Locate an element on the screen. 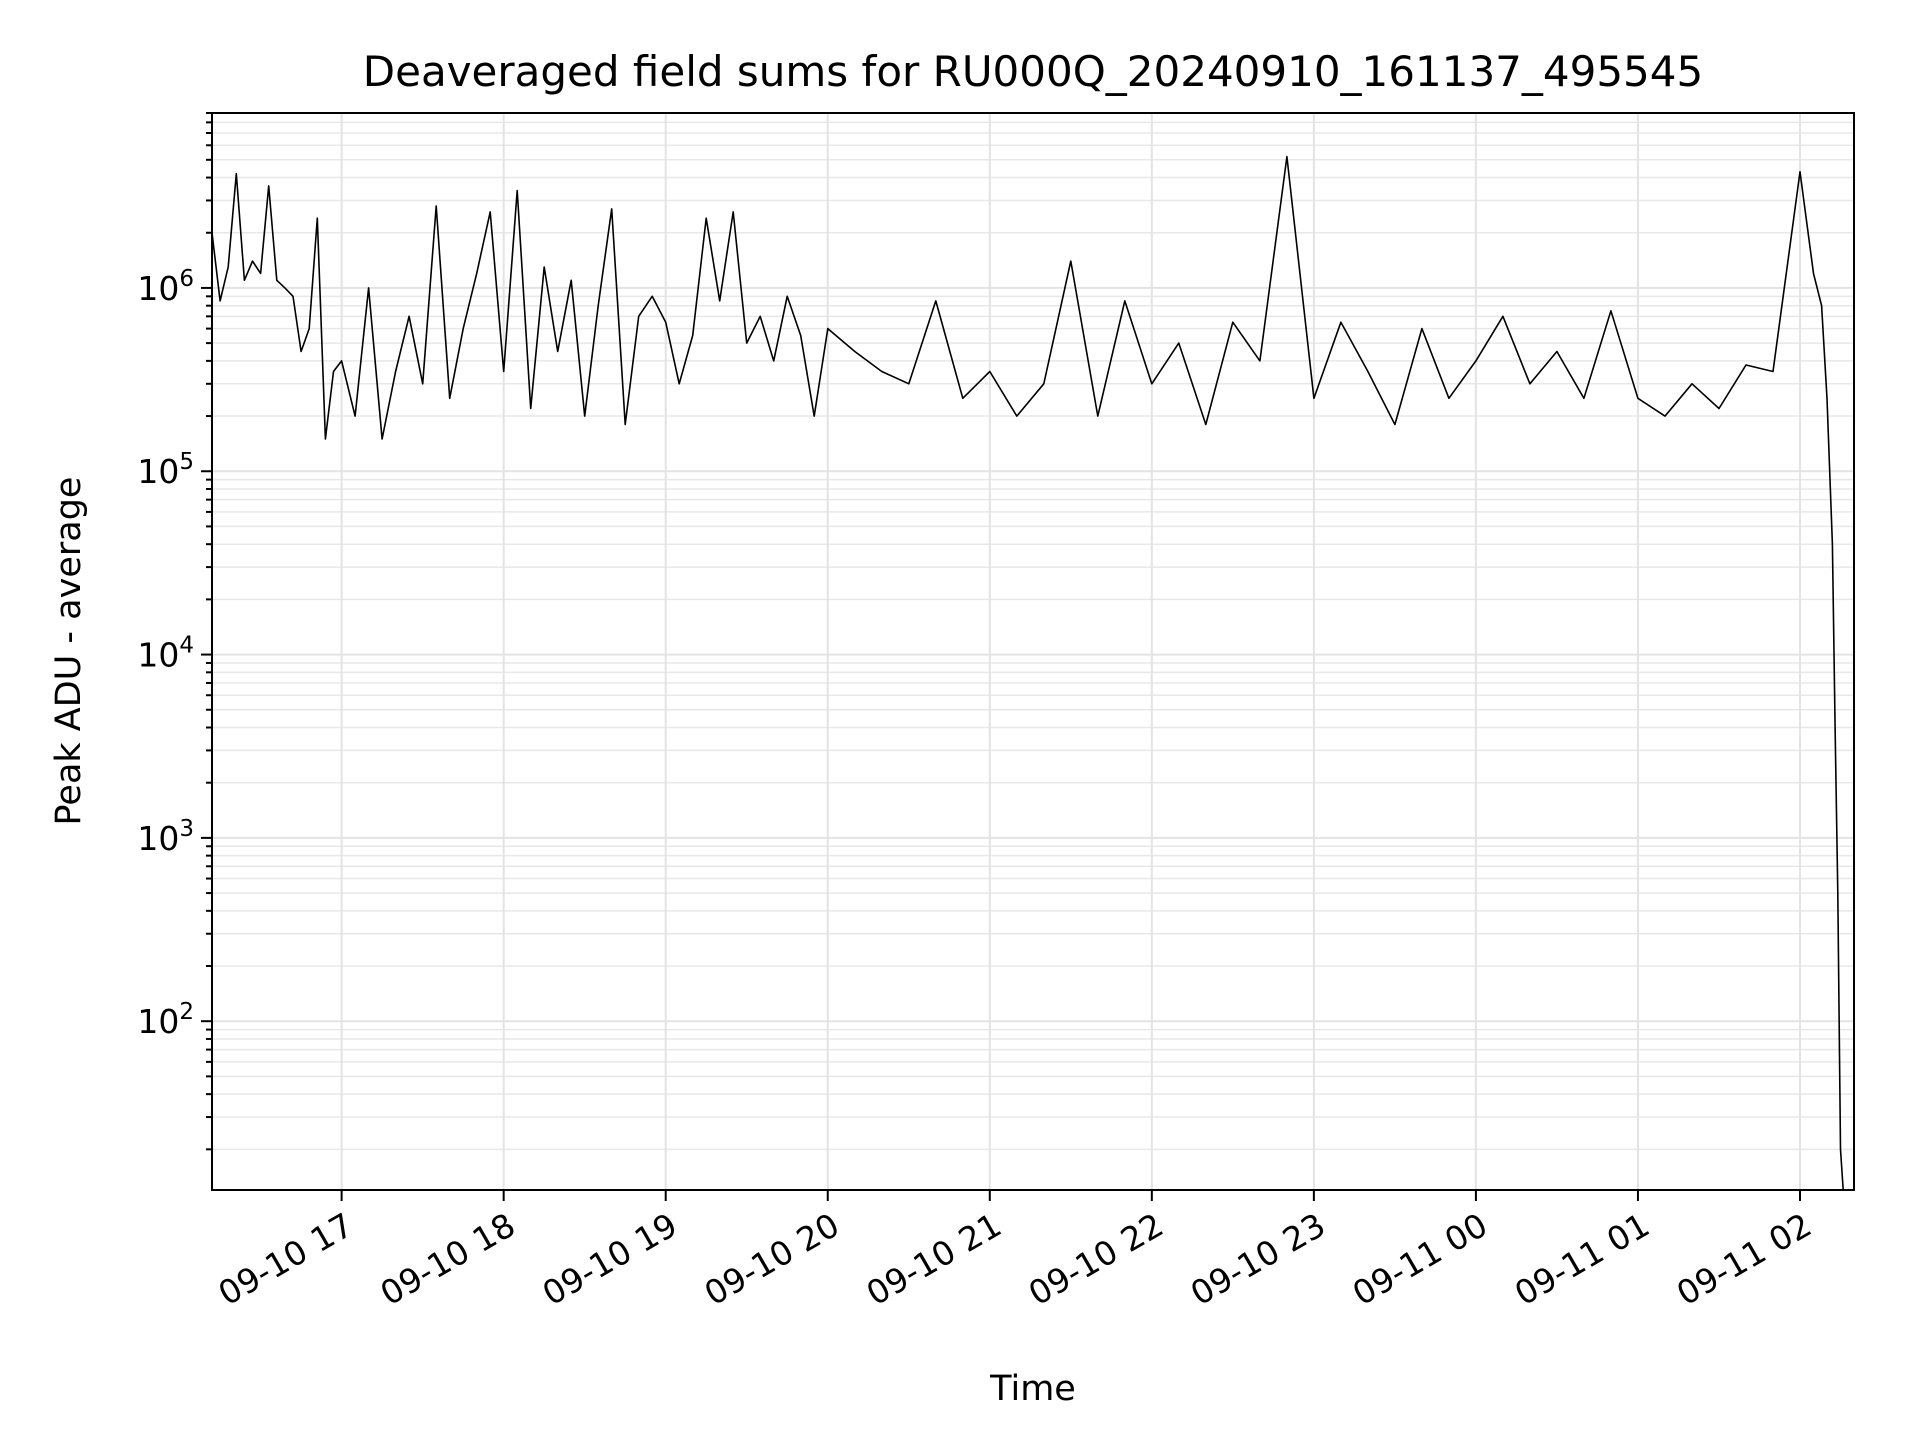 The height and width of the screenshot is (1440, 1920). y-tick-label: 10⁴ is located at coordinates (165, 654).